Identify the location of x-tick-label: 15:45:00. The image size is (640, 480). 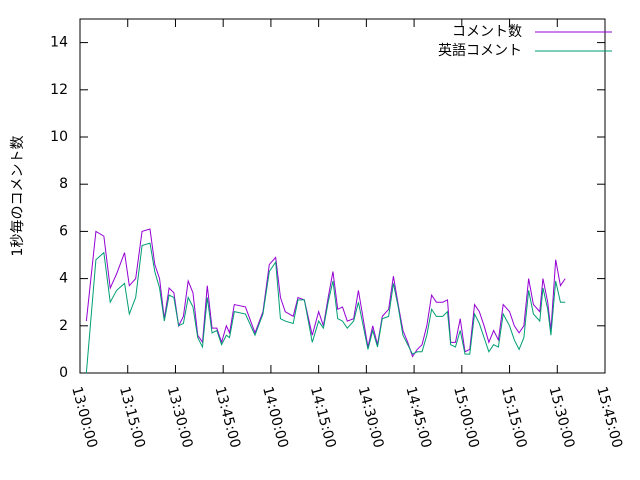
(609, 417).